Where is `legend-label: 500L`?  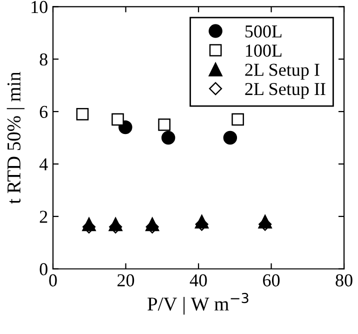 legend-label: 500L is located at coordinates (263, 31).